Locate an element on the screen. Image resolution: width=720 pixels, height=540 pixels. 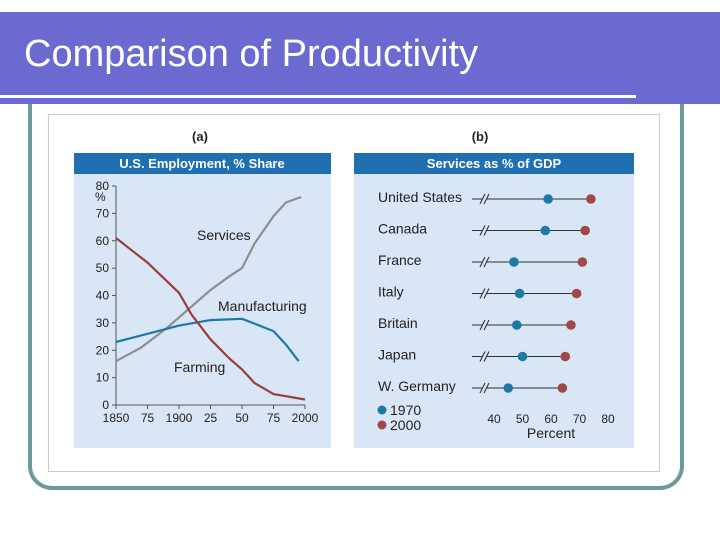
panel-b-ticks: 40 50 60 70 80 is located at coordinates (551, 419).